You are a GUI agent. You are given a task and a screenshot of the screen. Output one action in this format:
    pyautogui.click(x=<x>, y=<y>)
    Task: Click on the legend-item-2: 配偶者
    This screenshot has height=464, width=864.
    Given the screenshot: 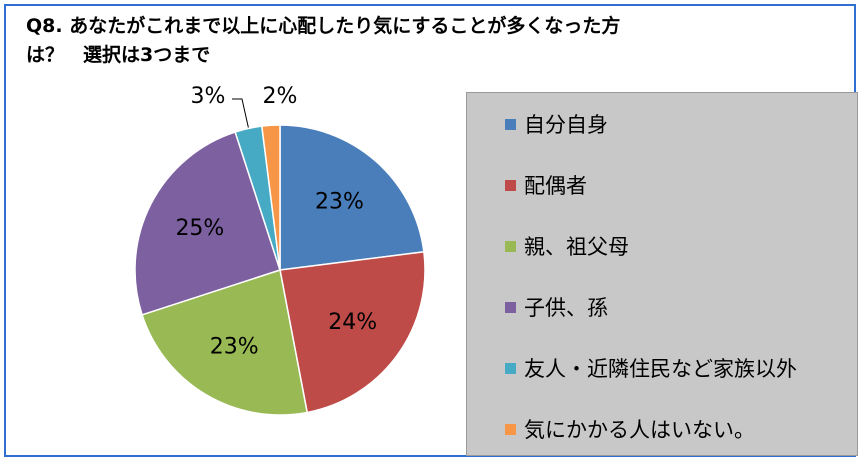 What is the action you would take?
    pyautogui.click(x=546, y=185)
    